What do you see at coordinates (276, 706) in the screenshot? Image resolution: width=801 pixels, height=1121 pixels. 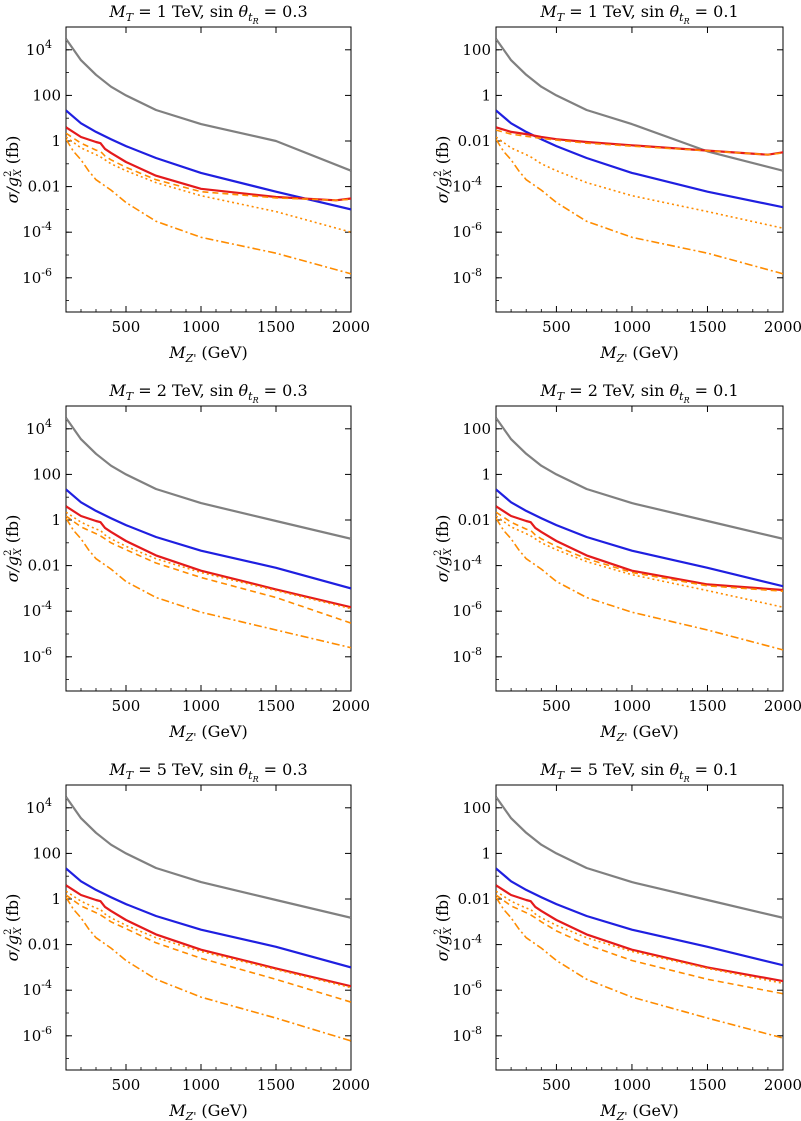 I see `x-tick-label: 1500` at bounding box center [276, 706].